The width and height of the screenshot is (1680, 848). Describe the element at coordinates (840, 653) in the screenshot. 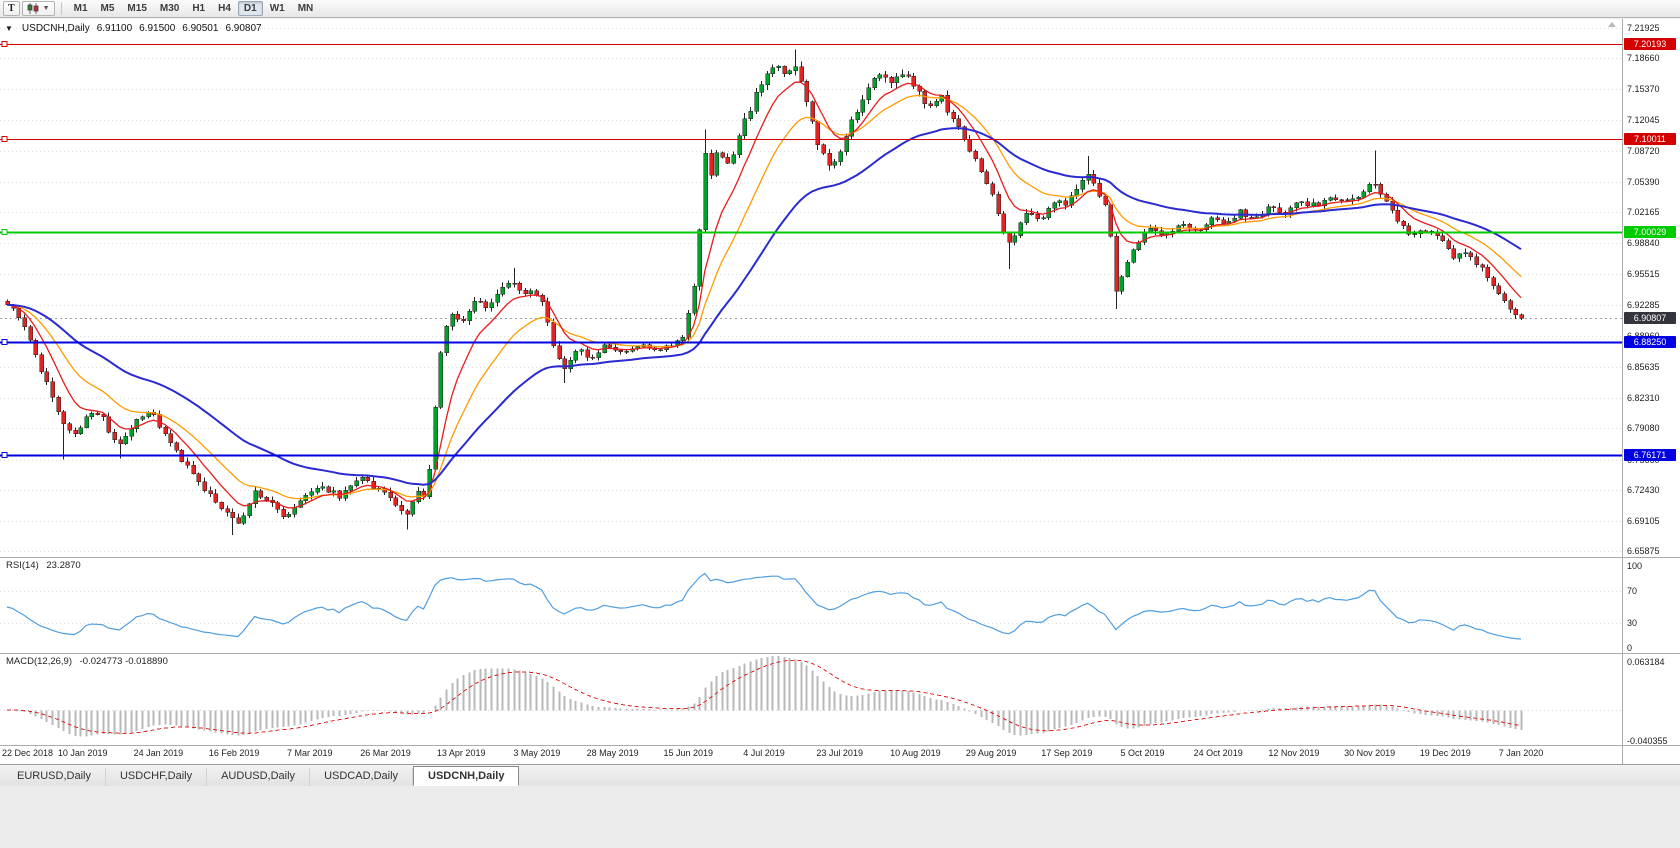

I see `panel-separator-macd` at that location.